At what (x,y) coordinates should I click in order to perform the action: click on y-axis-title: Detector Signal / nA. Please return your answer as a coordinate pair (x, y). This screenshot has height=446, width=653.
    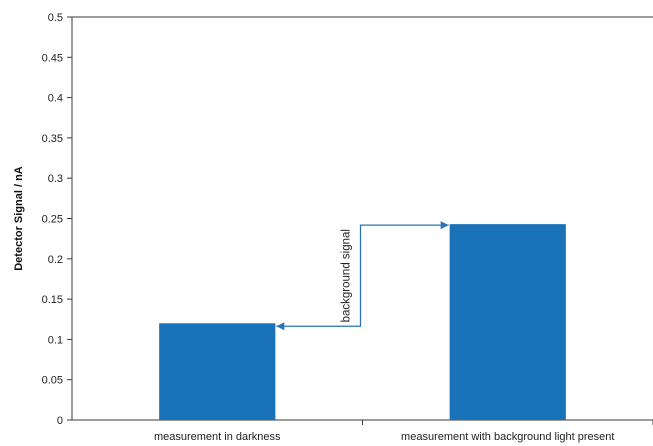
    Looking at the image, I should click on (19, 218).